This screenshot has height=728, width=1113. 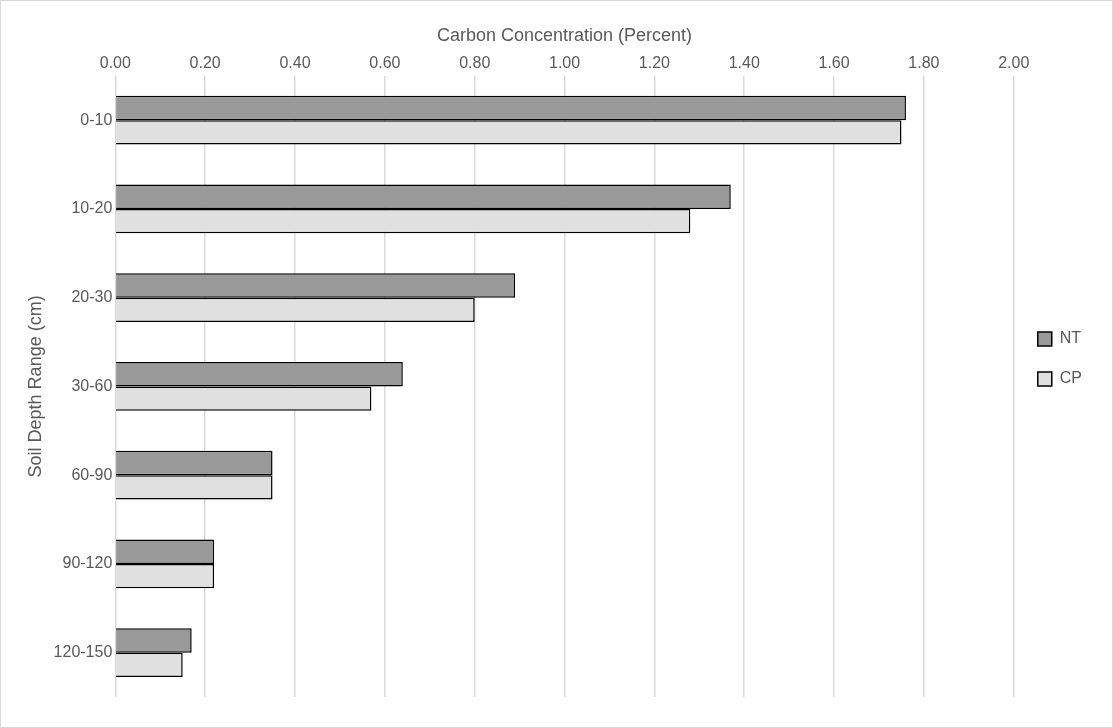 What do you see at coordinates (115, 62) in the screenshot?
I see `x-tick-label: 0.00` at bounding box center [115, 62].